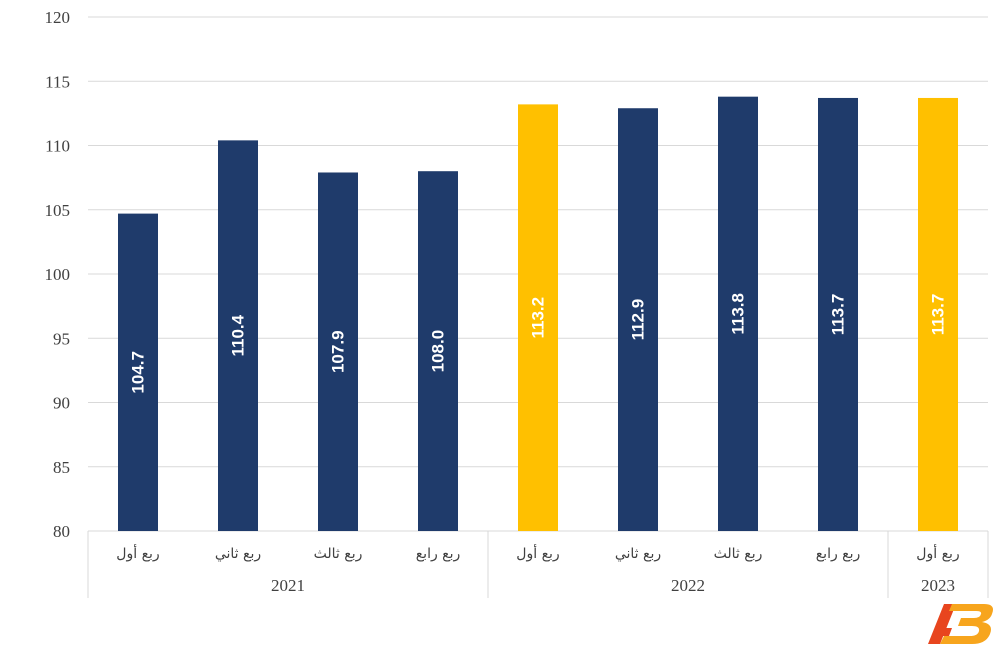 The image size is (1000, 648). What do you see at coordinates (57, 146) in the screenshot?
I see `y-tick-label: 110` at bounding box center [57, 146].